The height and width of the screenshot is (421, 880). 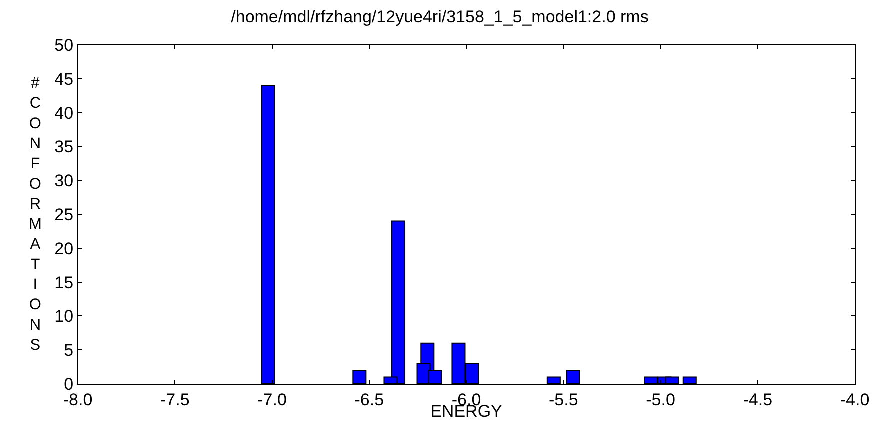 I want to click on x-tick-label: -5.0, so click(x=661, y=400).